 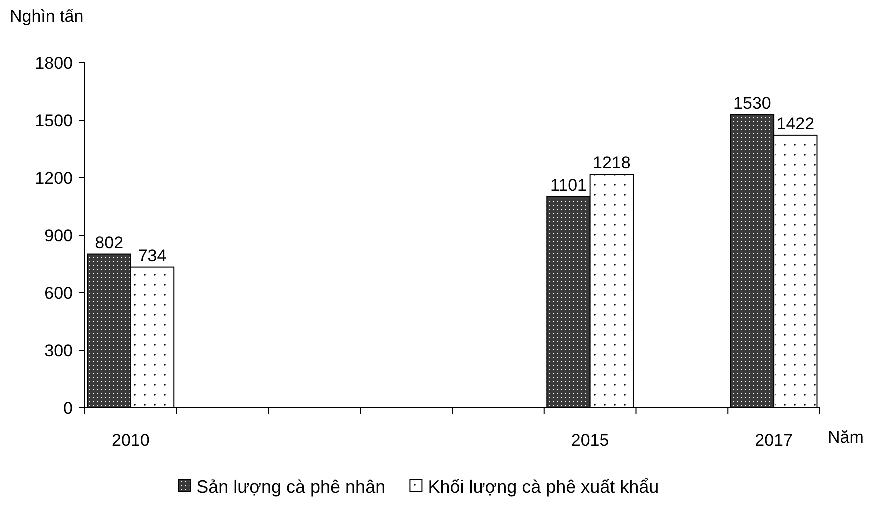 What do you see at coordinates (58, 293) in the screenshot?
I see `y-tick-label: 600` at bounding box center [58, 293].